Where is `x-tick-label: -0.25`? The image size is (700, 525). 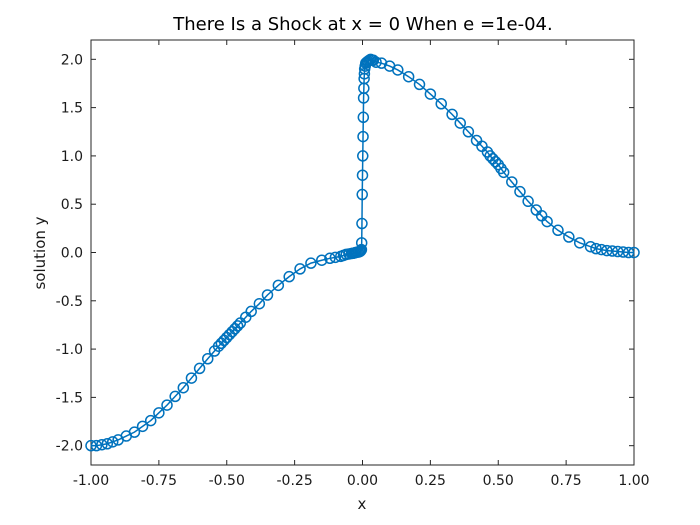
x-tick-label: -0.25 is located at coordinates (295, 481).